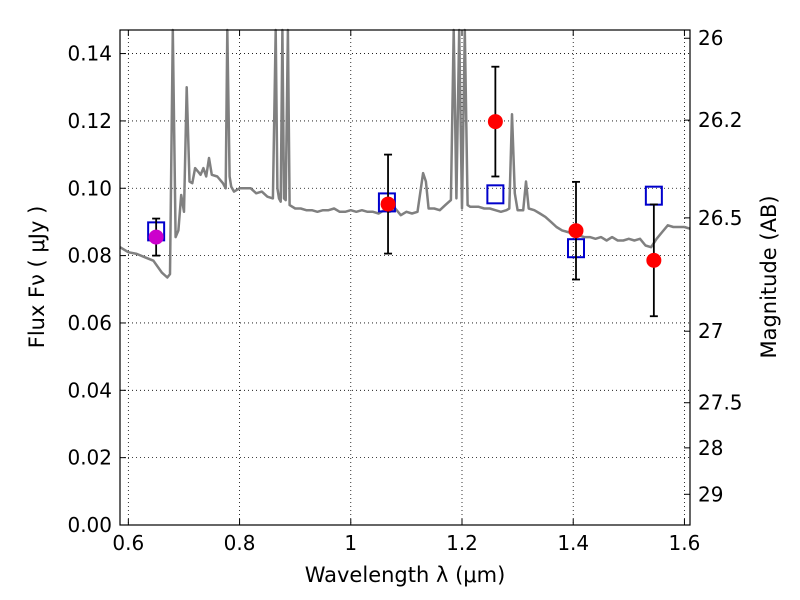 The height and width of the screenshot is (600, 800). I want to click on y-tick-label: 0.14, so click(89, 54).